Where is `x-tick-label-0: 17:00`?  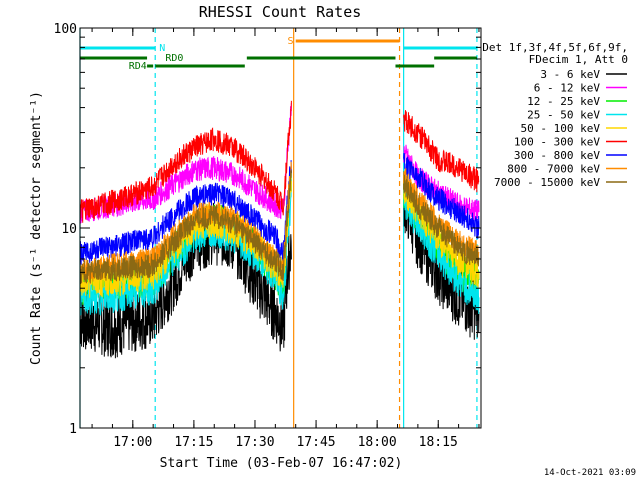 x-tick-label-0: 17:00 is located at coordinates (132, 442).